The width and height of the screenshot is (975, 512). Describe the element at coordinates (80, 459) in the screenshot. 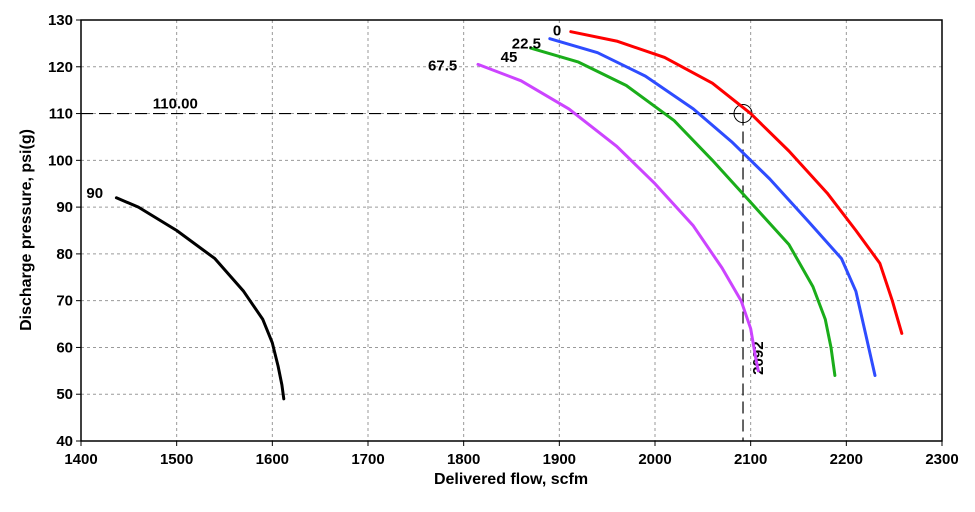

I see `x-tick-label: 1400` at that location.